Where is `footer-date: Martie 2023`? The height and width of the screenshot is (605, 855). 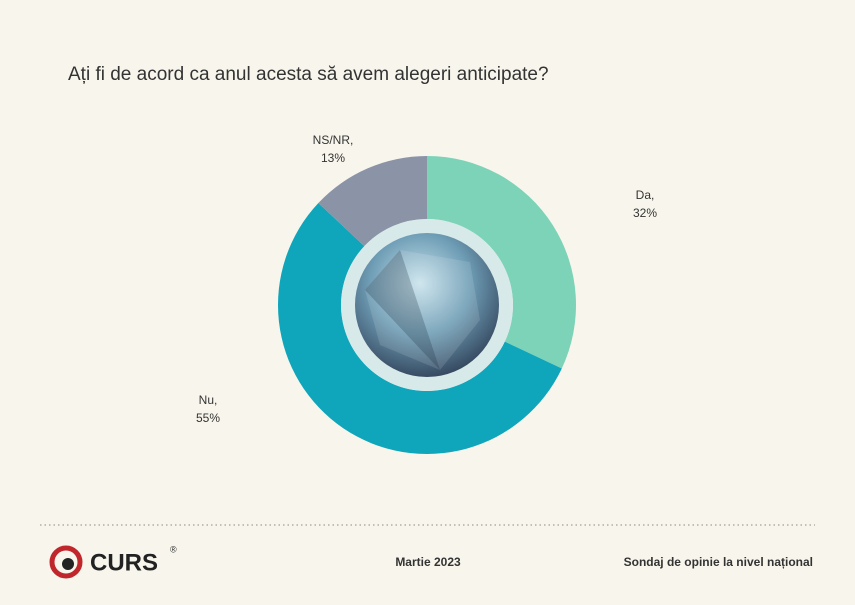
footer-date: Martie 2023 is located at coordinates (428, 562).